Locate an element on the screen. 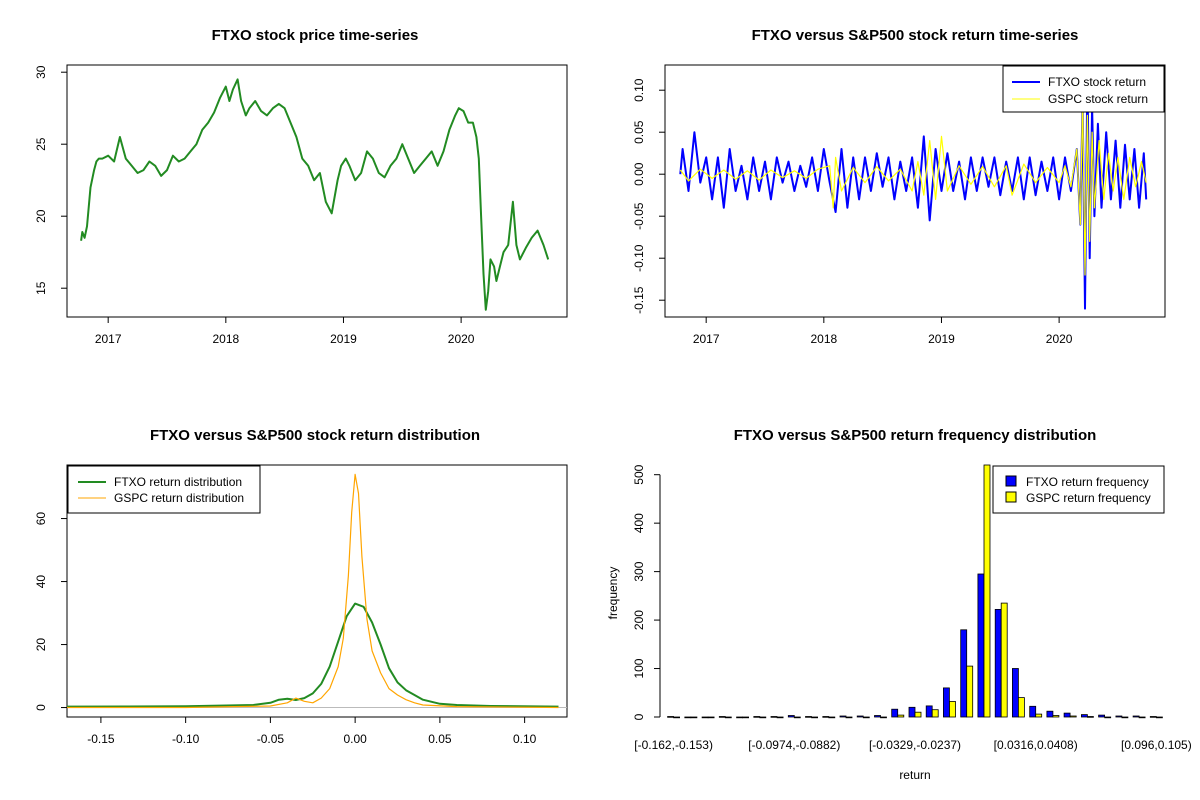 This screenshot has height=800, width=1200. y-tick-label: -0.05 is located at coordinates (639, 216).